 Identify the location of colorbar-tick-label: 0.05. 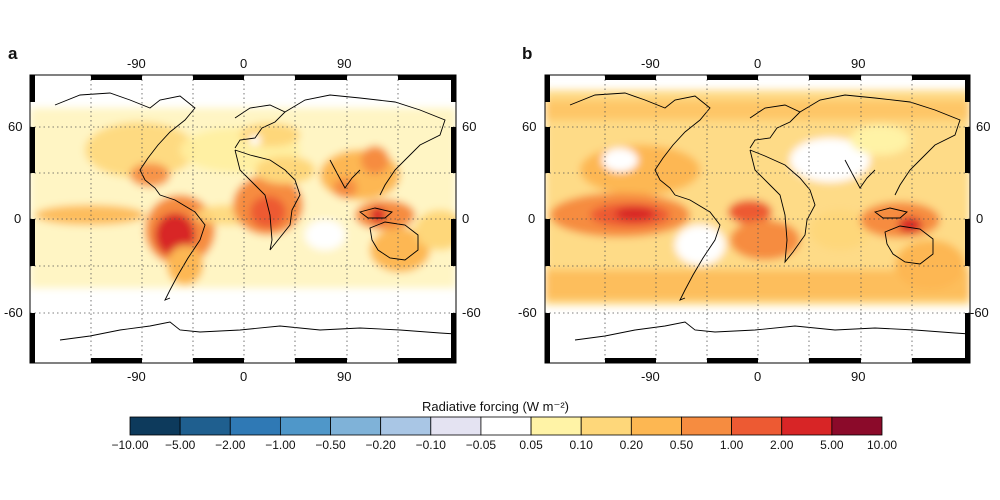
(531, 445).